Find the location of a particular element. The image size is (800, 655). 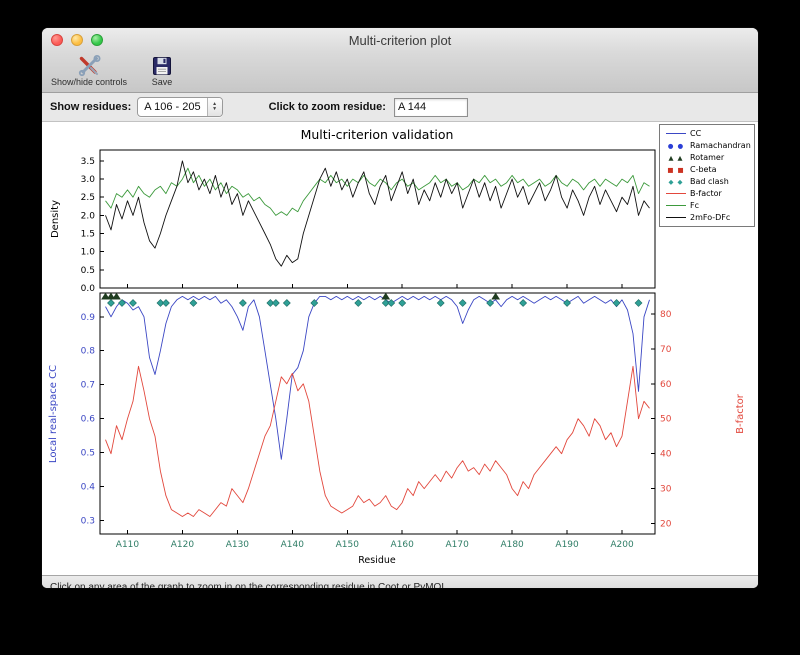

svg-text: 50 is located at coordinates (666, 420).